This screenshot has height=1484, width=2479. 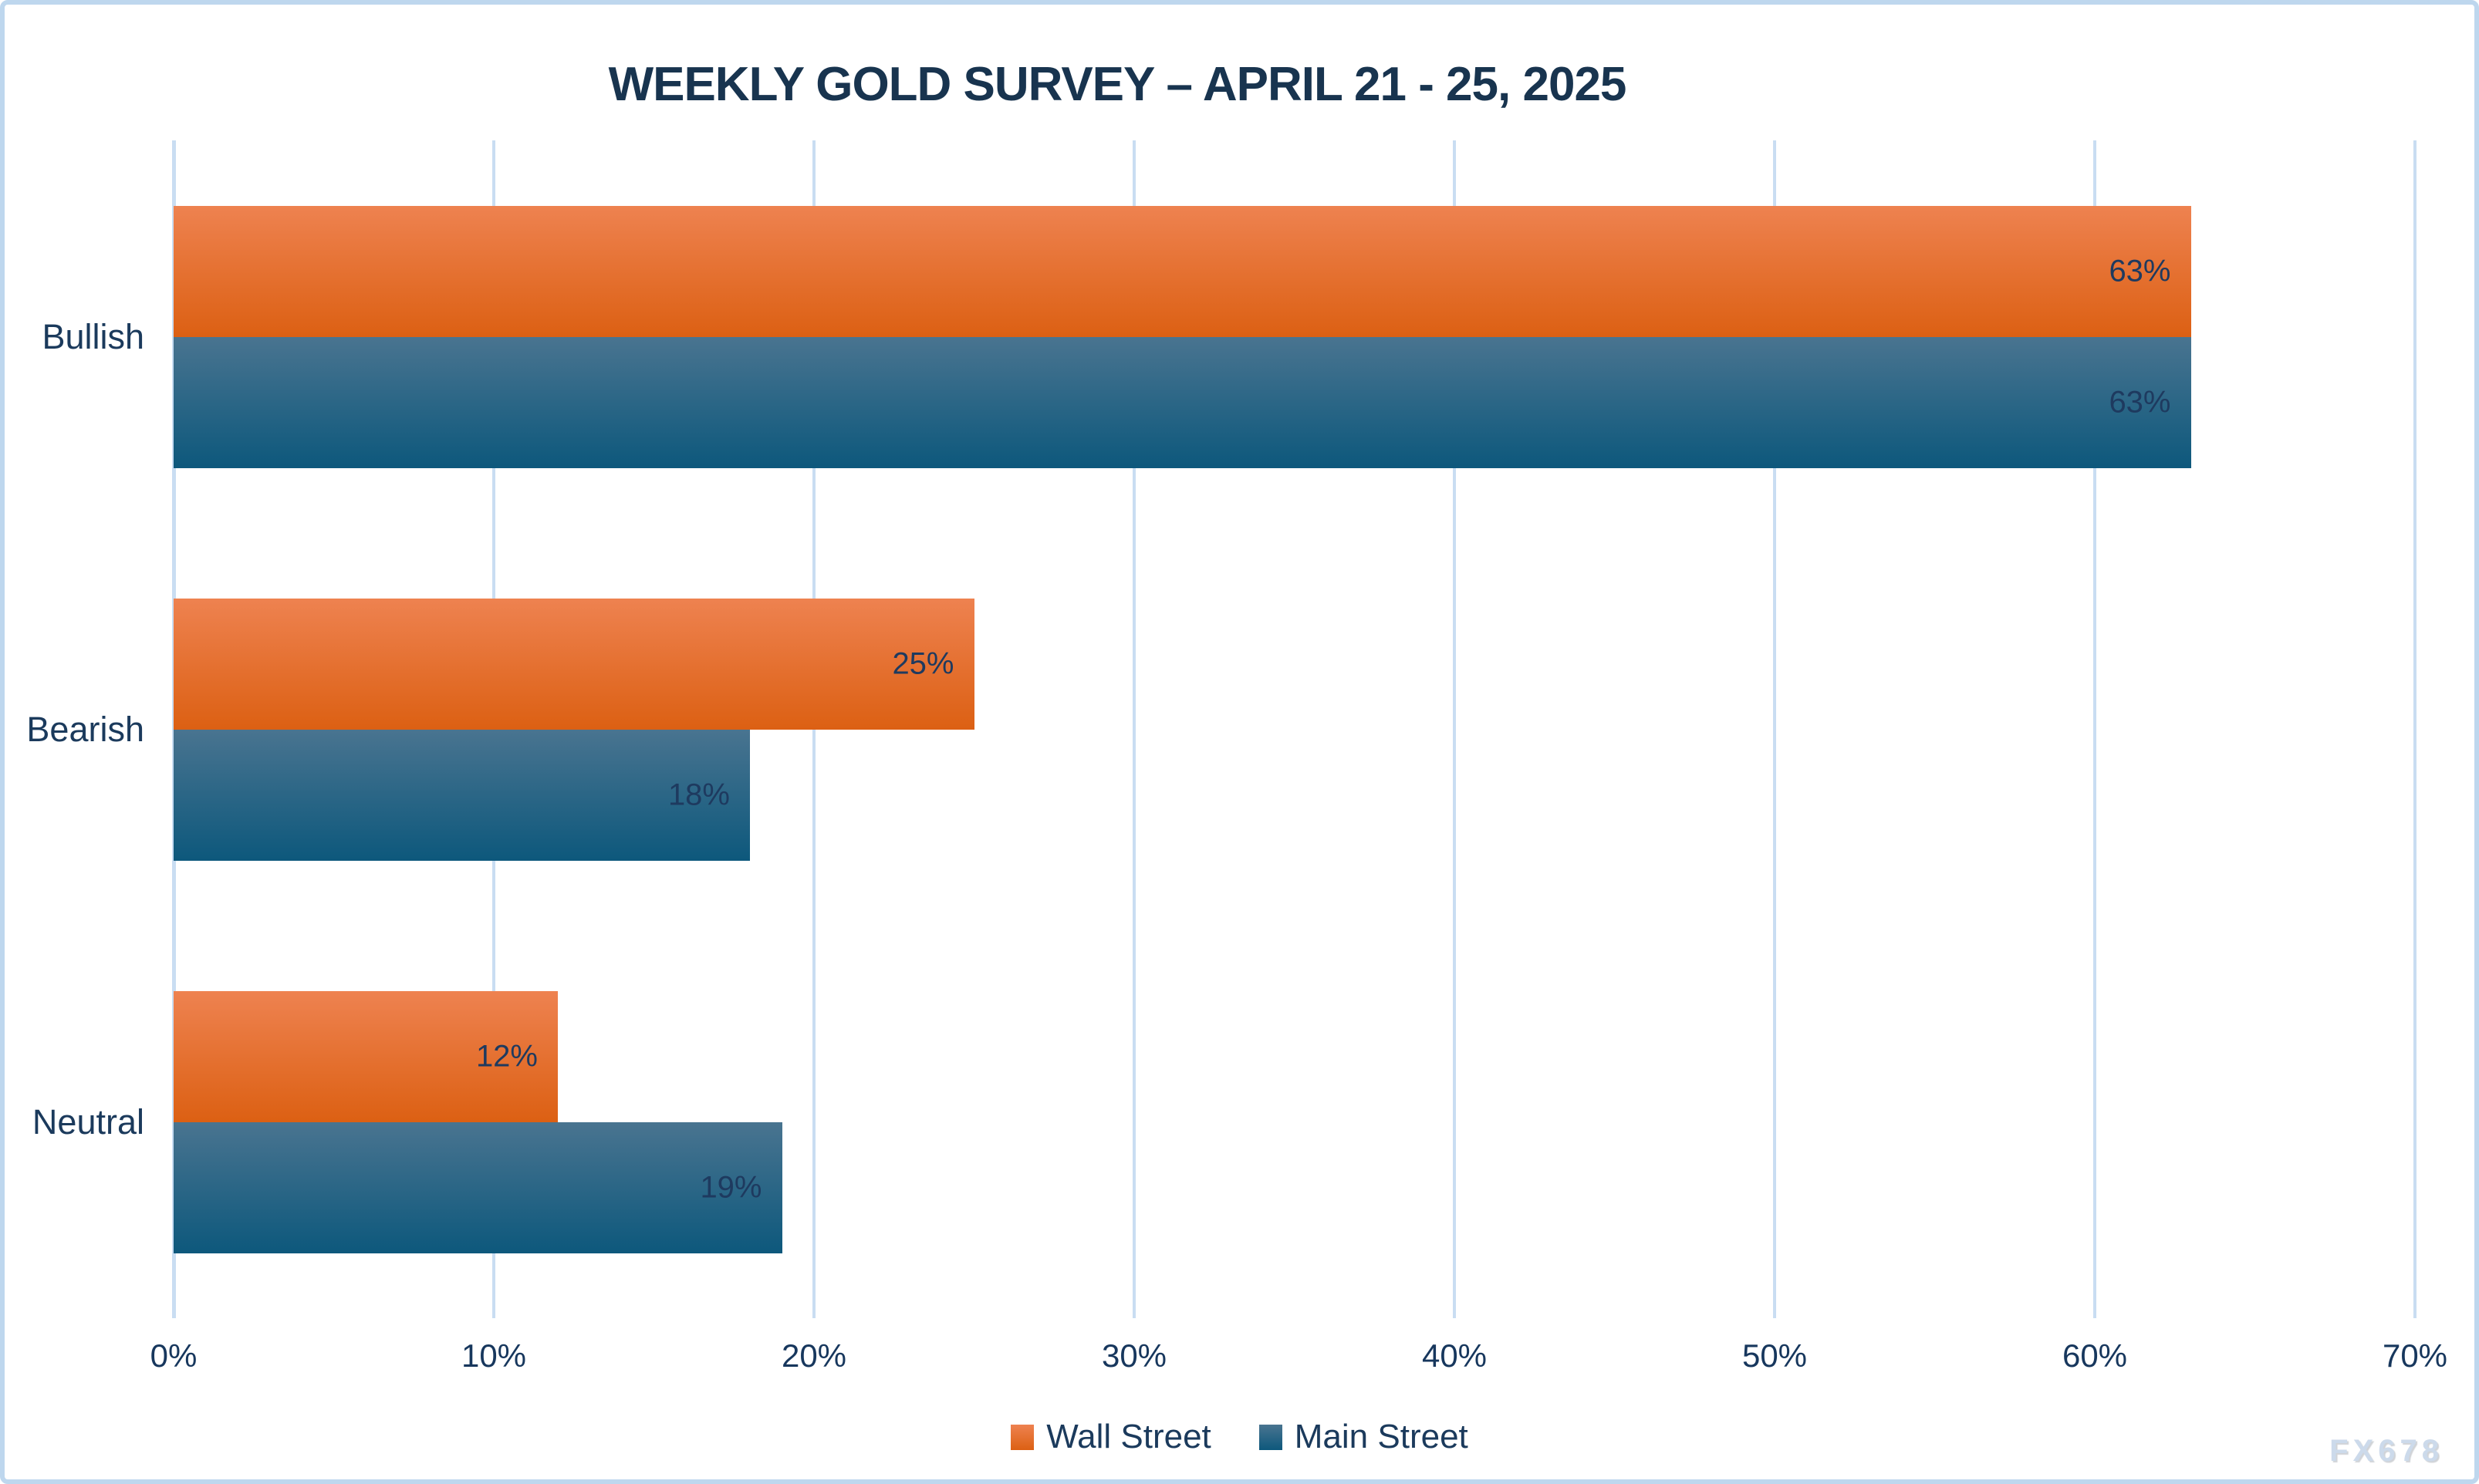 I want to click on main-street-swatch-icon, so click(x=1270, y=1437).